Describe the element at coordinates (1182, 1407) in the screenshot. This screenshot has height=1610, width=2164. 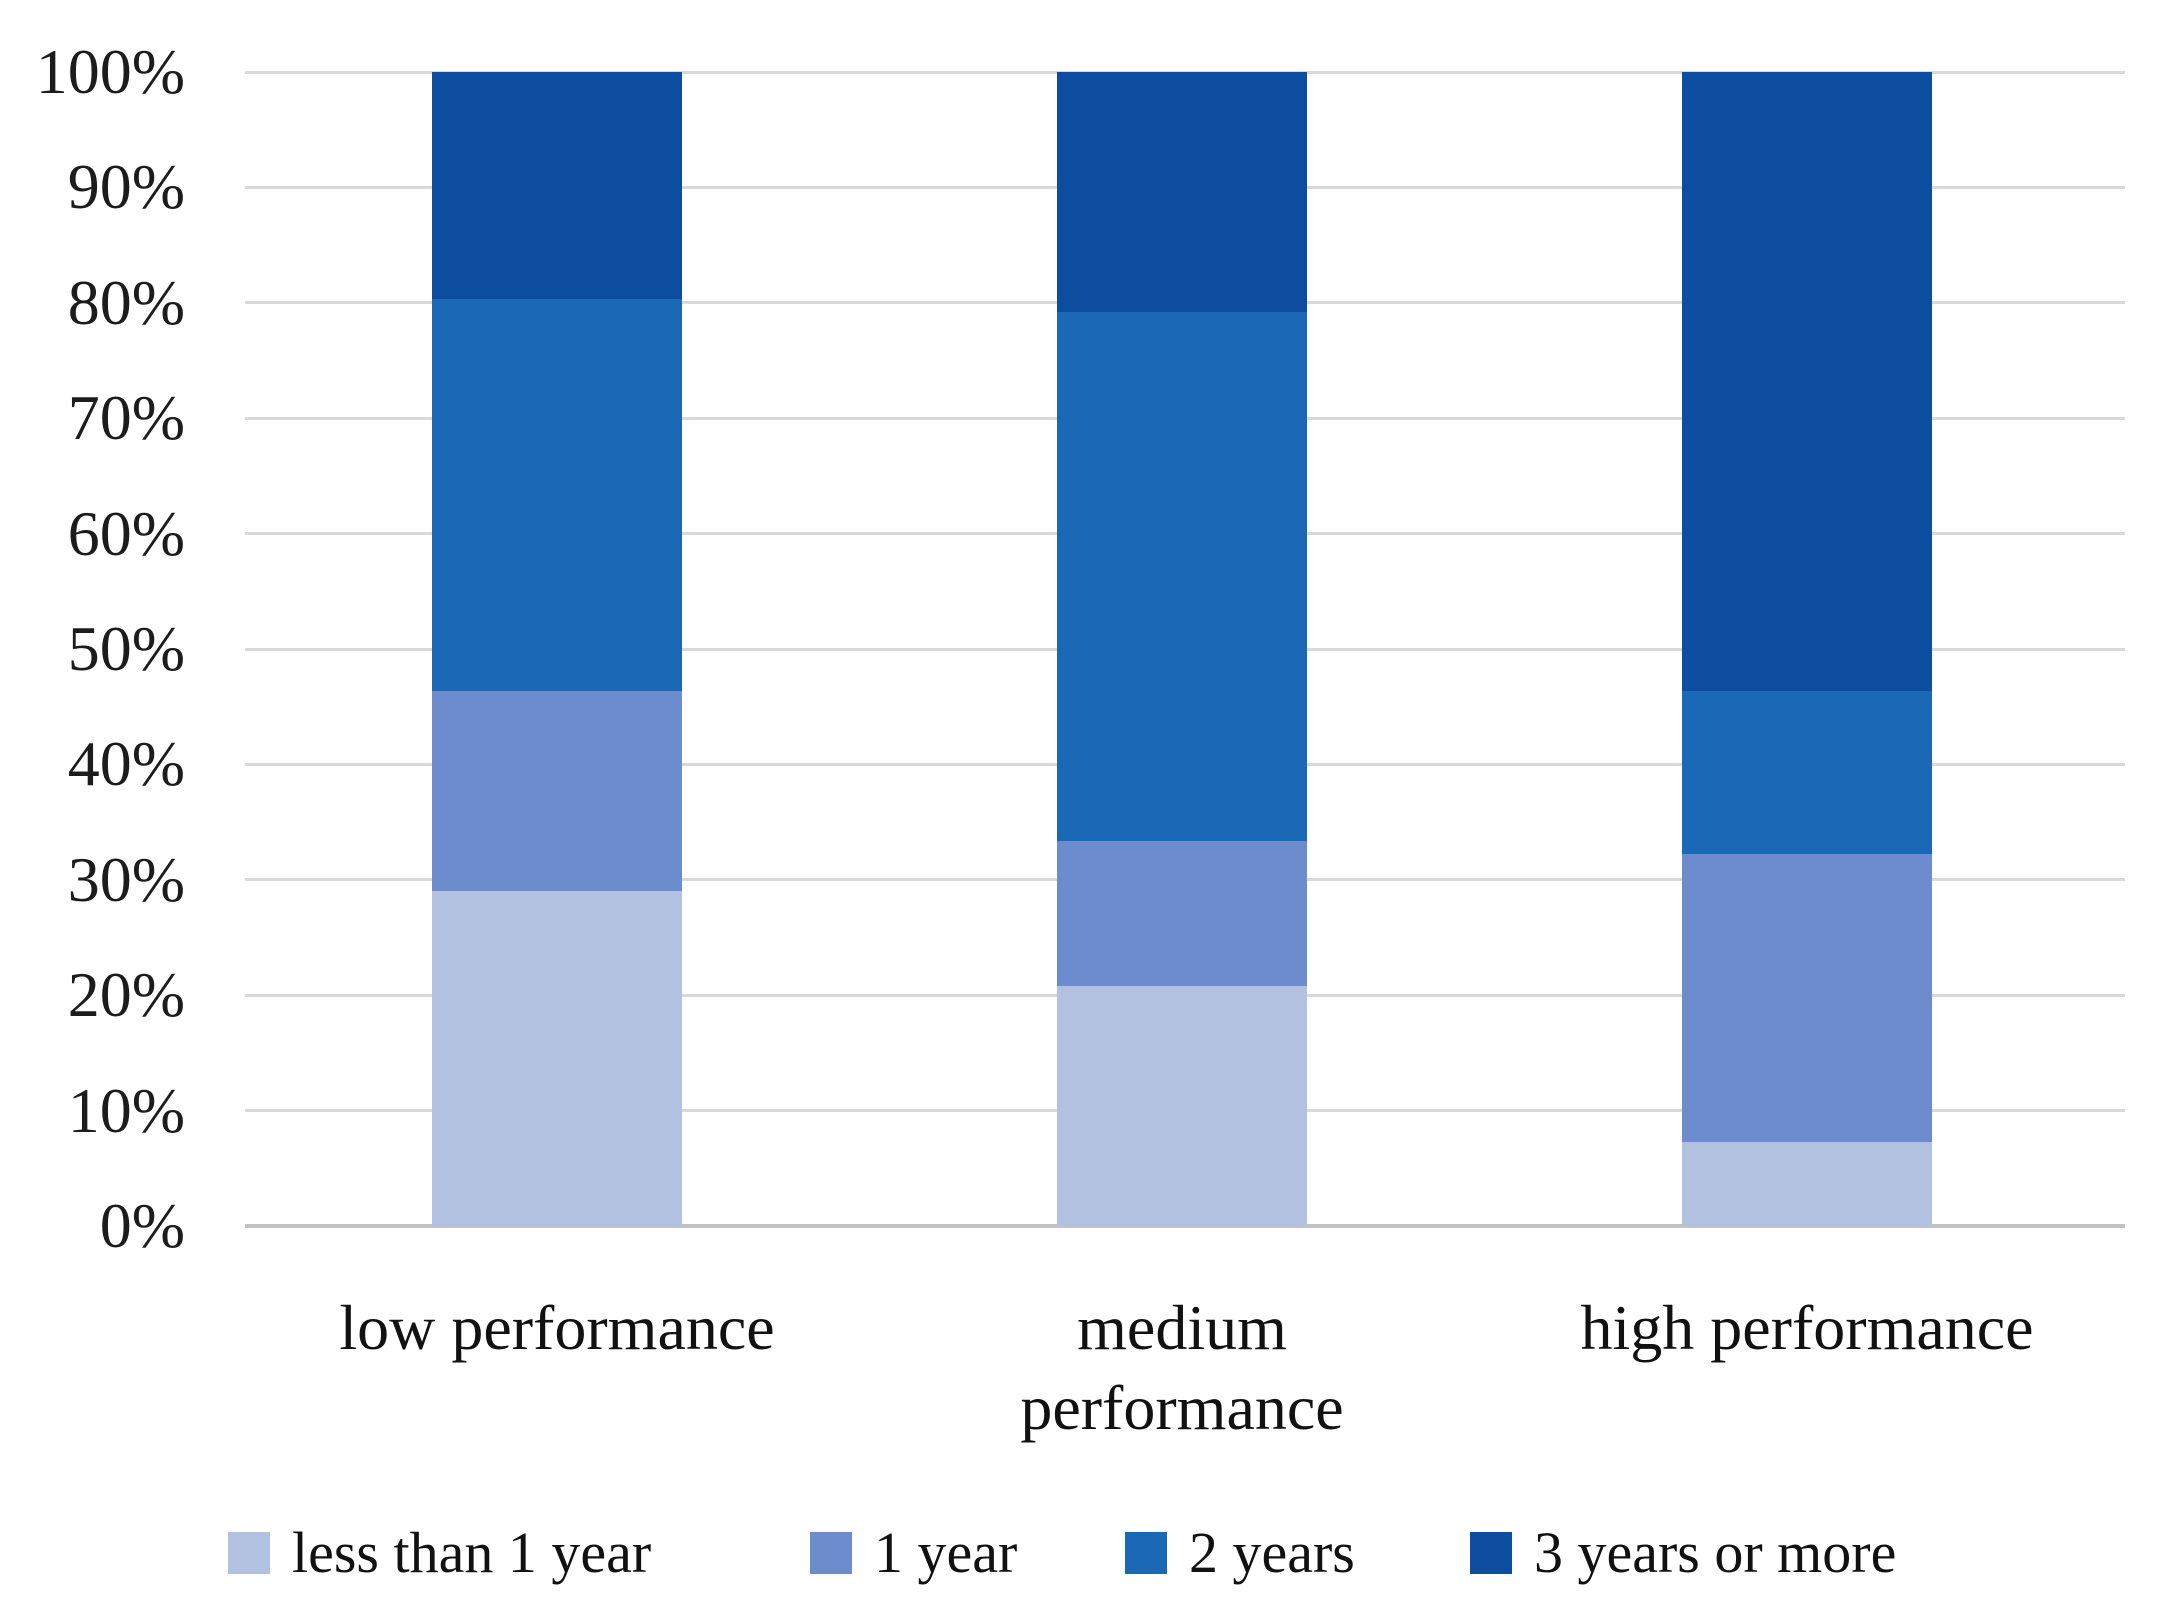
I see `category-label-line: performance` at that location.